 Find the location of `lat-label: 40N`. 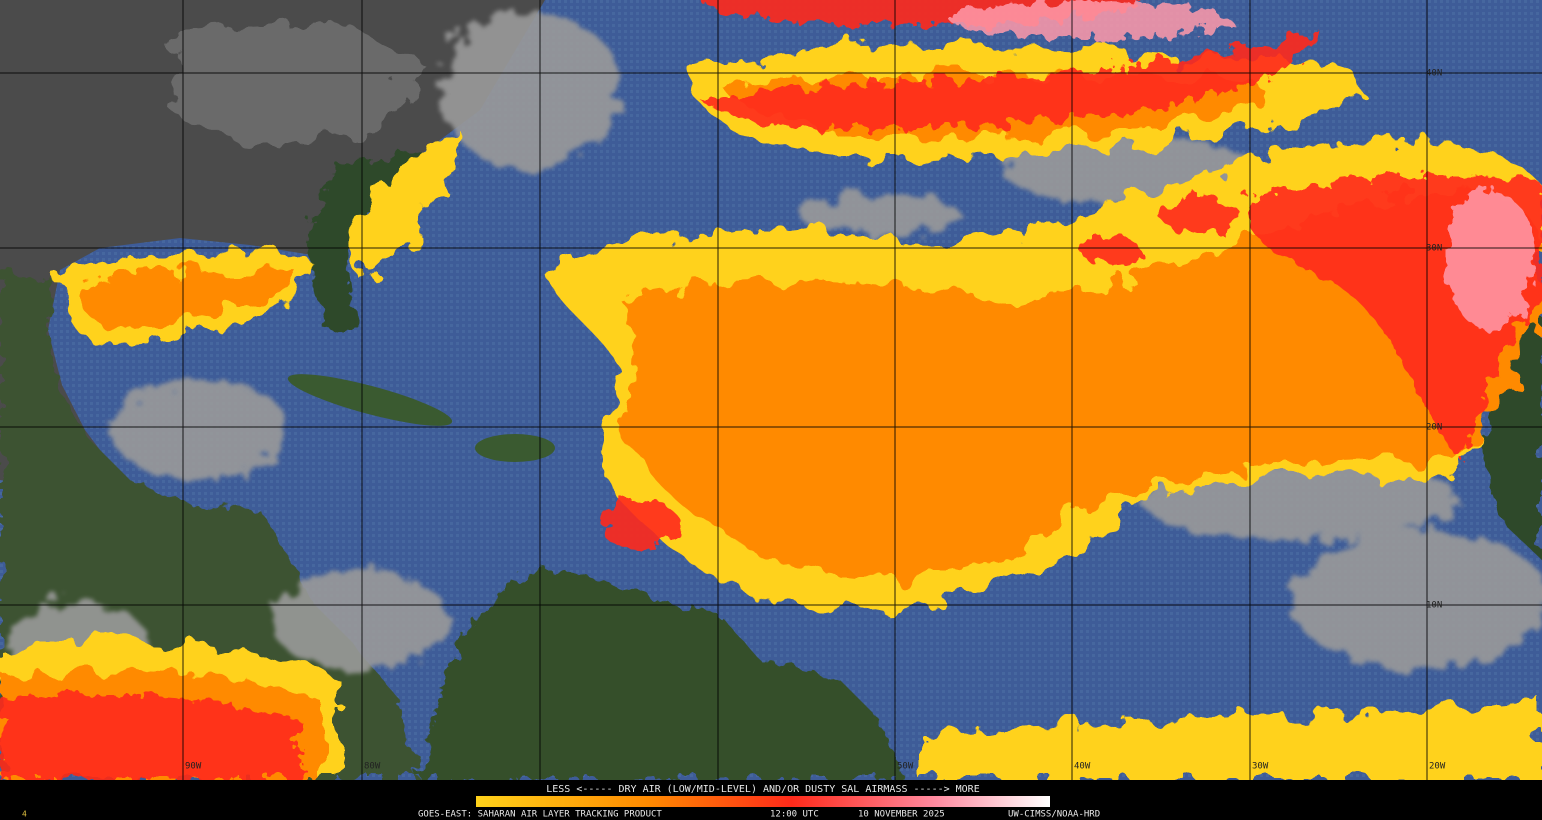

lat-label: 40N is located at coordinates (1434, 74).